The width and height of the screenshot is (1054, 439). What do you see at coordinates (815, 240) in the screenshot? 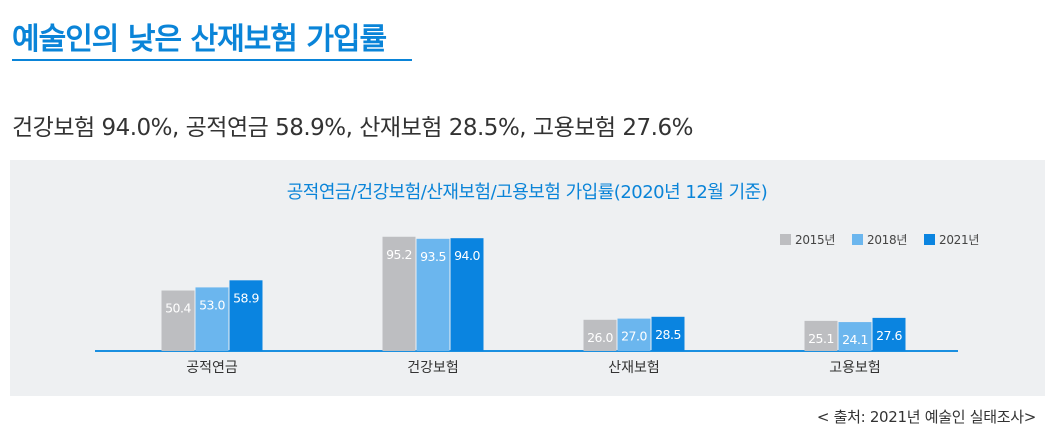
I see `legend-label: 2015년` at bounding box center [815, 240].